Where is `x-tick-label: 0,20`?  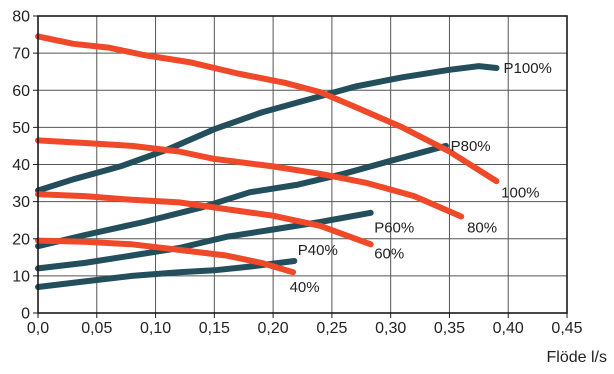 x-tick-label: 0,20 is located at coordinates (273, 328).